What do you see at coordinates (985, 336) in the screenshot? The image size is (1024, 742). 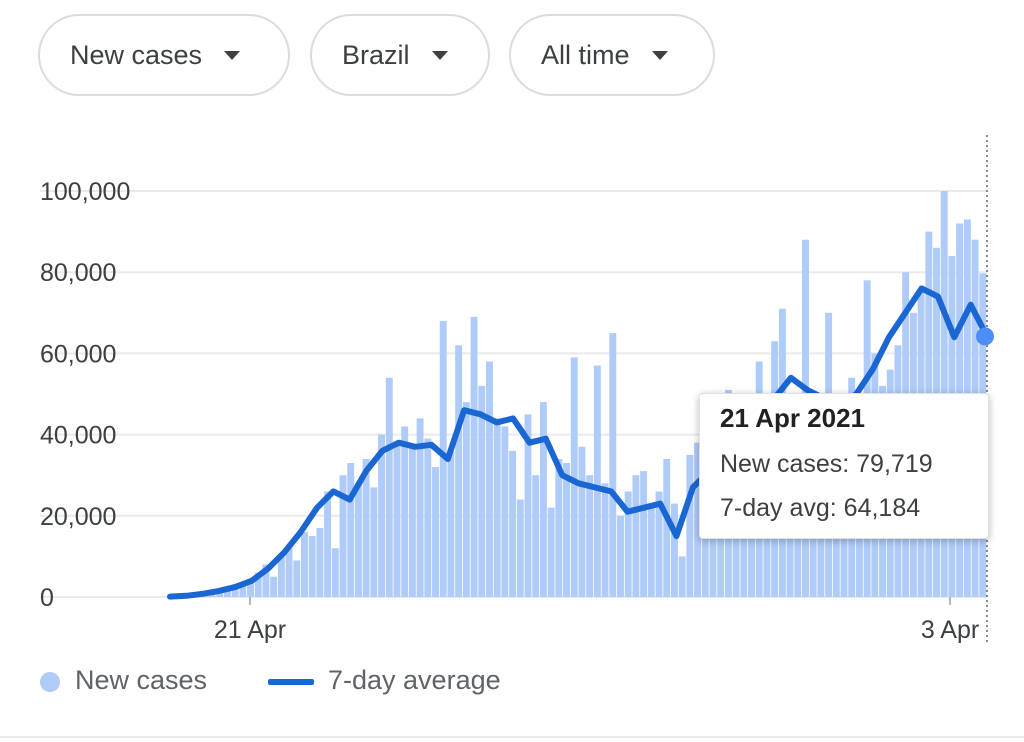 I see `hover-dot` at bounding box center [985, 336].